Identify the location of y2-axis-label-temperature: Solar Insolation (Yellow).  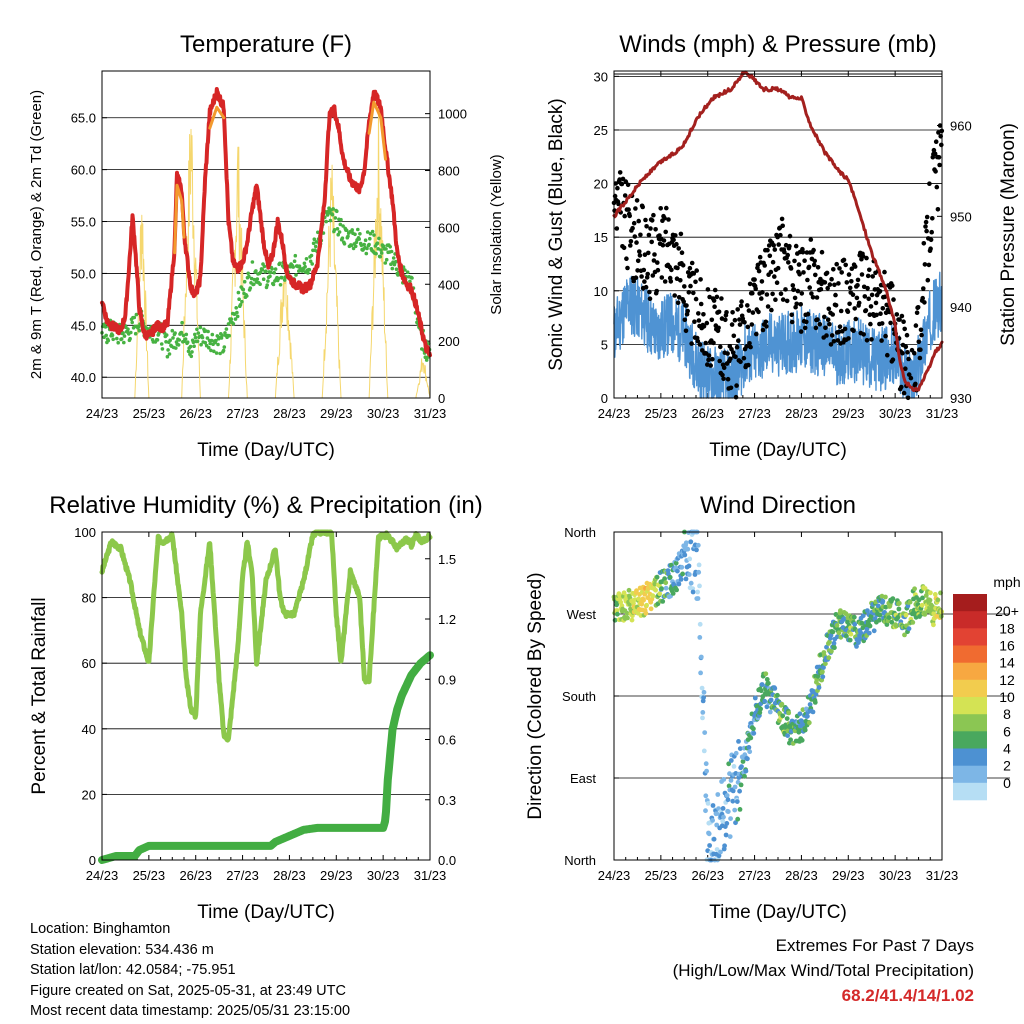
(496, 234).